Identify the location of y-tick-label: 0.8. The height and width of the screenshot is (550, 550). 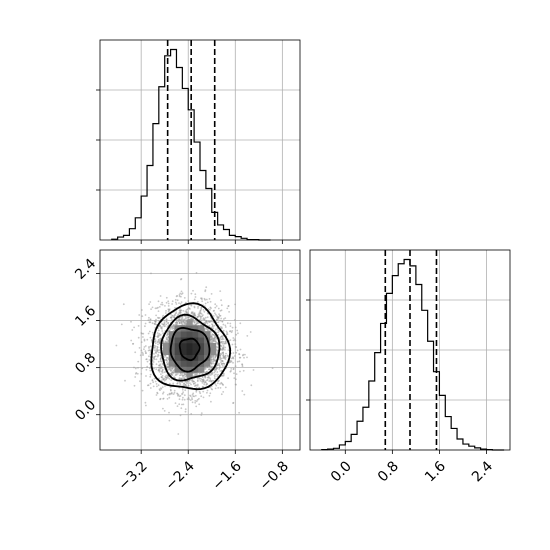
(85, 363).